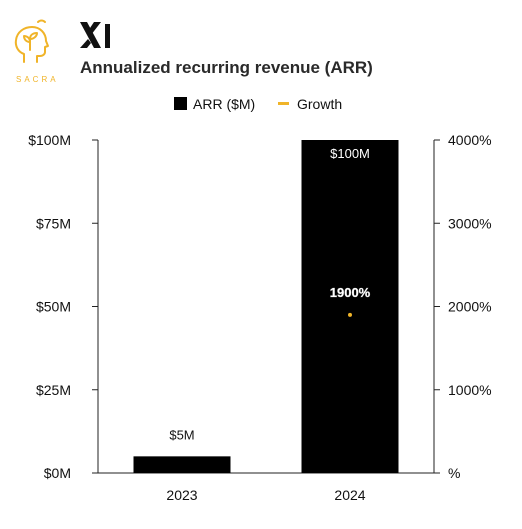 The width and height of the screenshot is (522, 529). I want to click on legend-label-growth: Growth, so click(319, 104).